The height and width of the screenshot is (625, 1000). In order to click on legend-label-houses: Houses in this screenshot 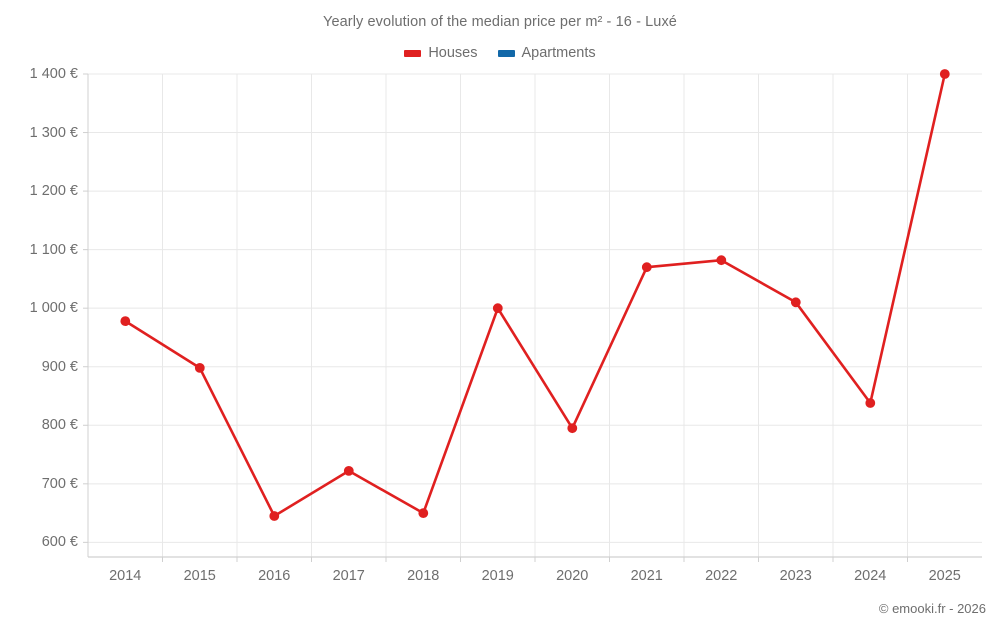, I will do `click(453, 53)`.